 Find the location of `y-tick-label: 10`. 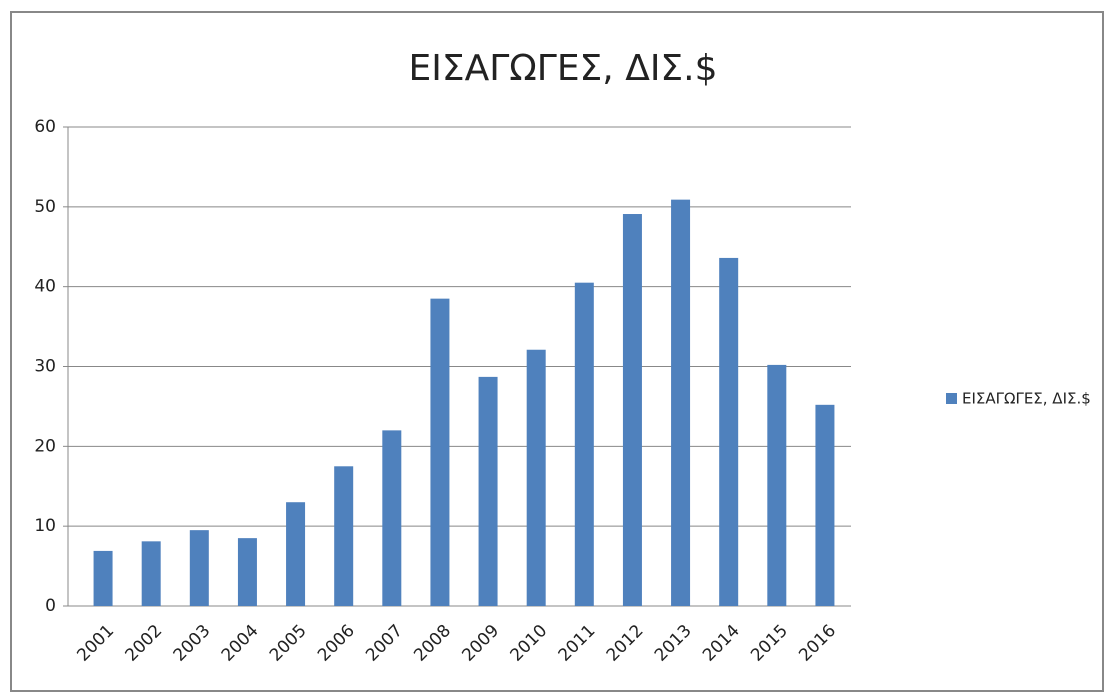

y-tick-label: 10 is located at coordinates (45, 526).